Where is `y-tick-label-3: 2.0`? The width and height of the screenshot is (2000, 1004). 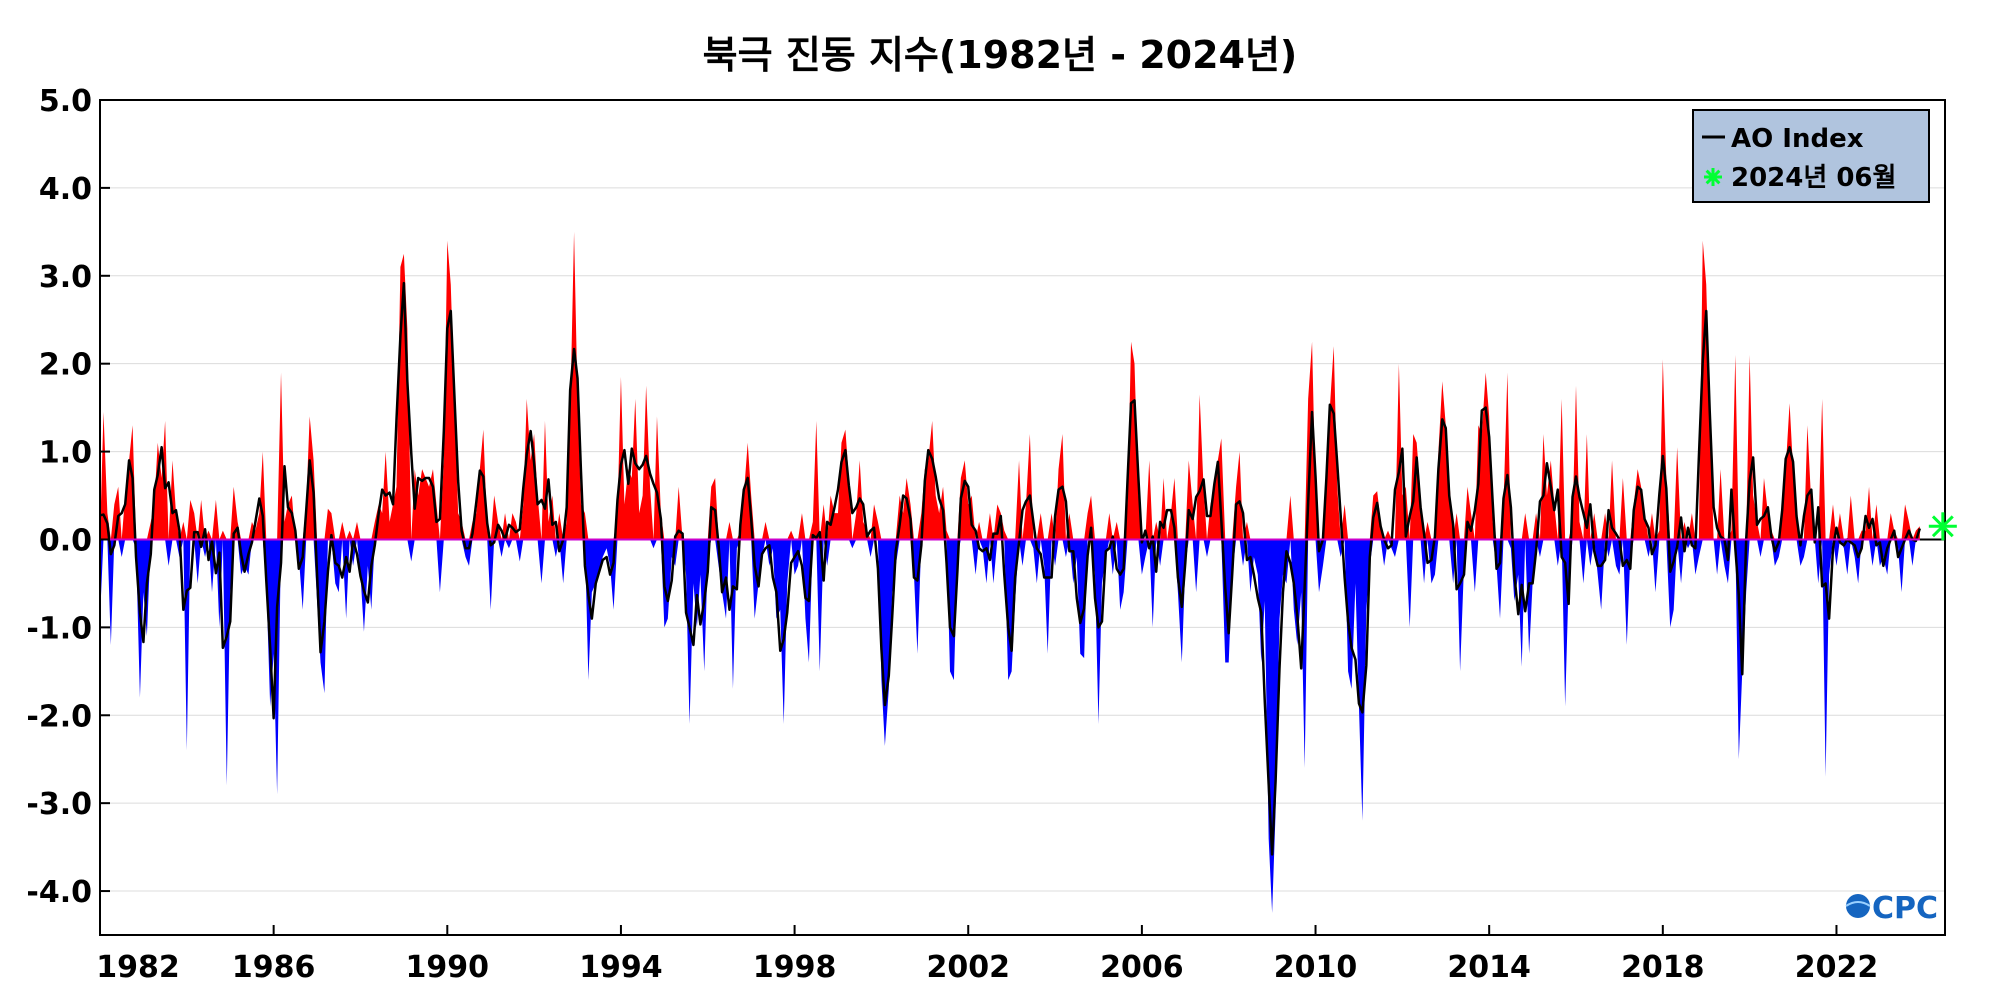 y-tick-label-3: 2.0 is located at coordinates (65, 365).